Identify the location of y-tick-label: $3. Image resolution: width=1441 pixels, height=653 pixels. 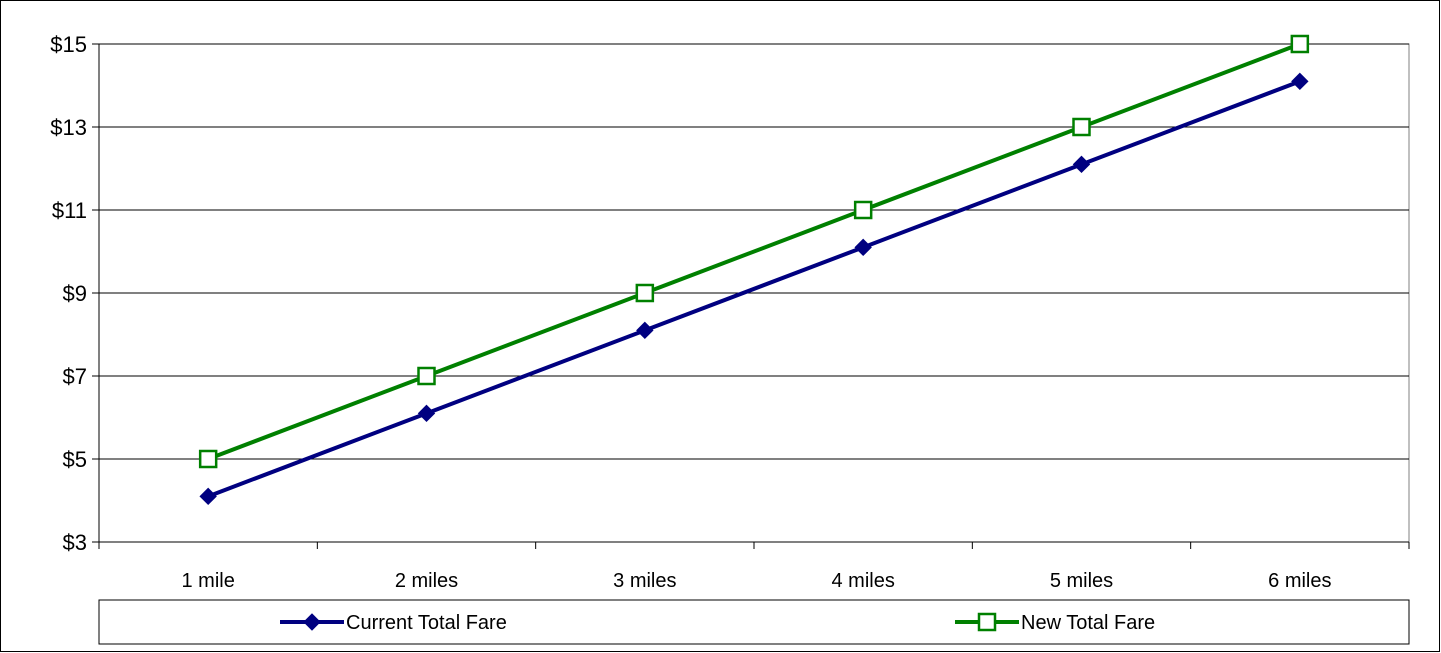
(75, 542).